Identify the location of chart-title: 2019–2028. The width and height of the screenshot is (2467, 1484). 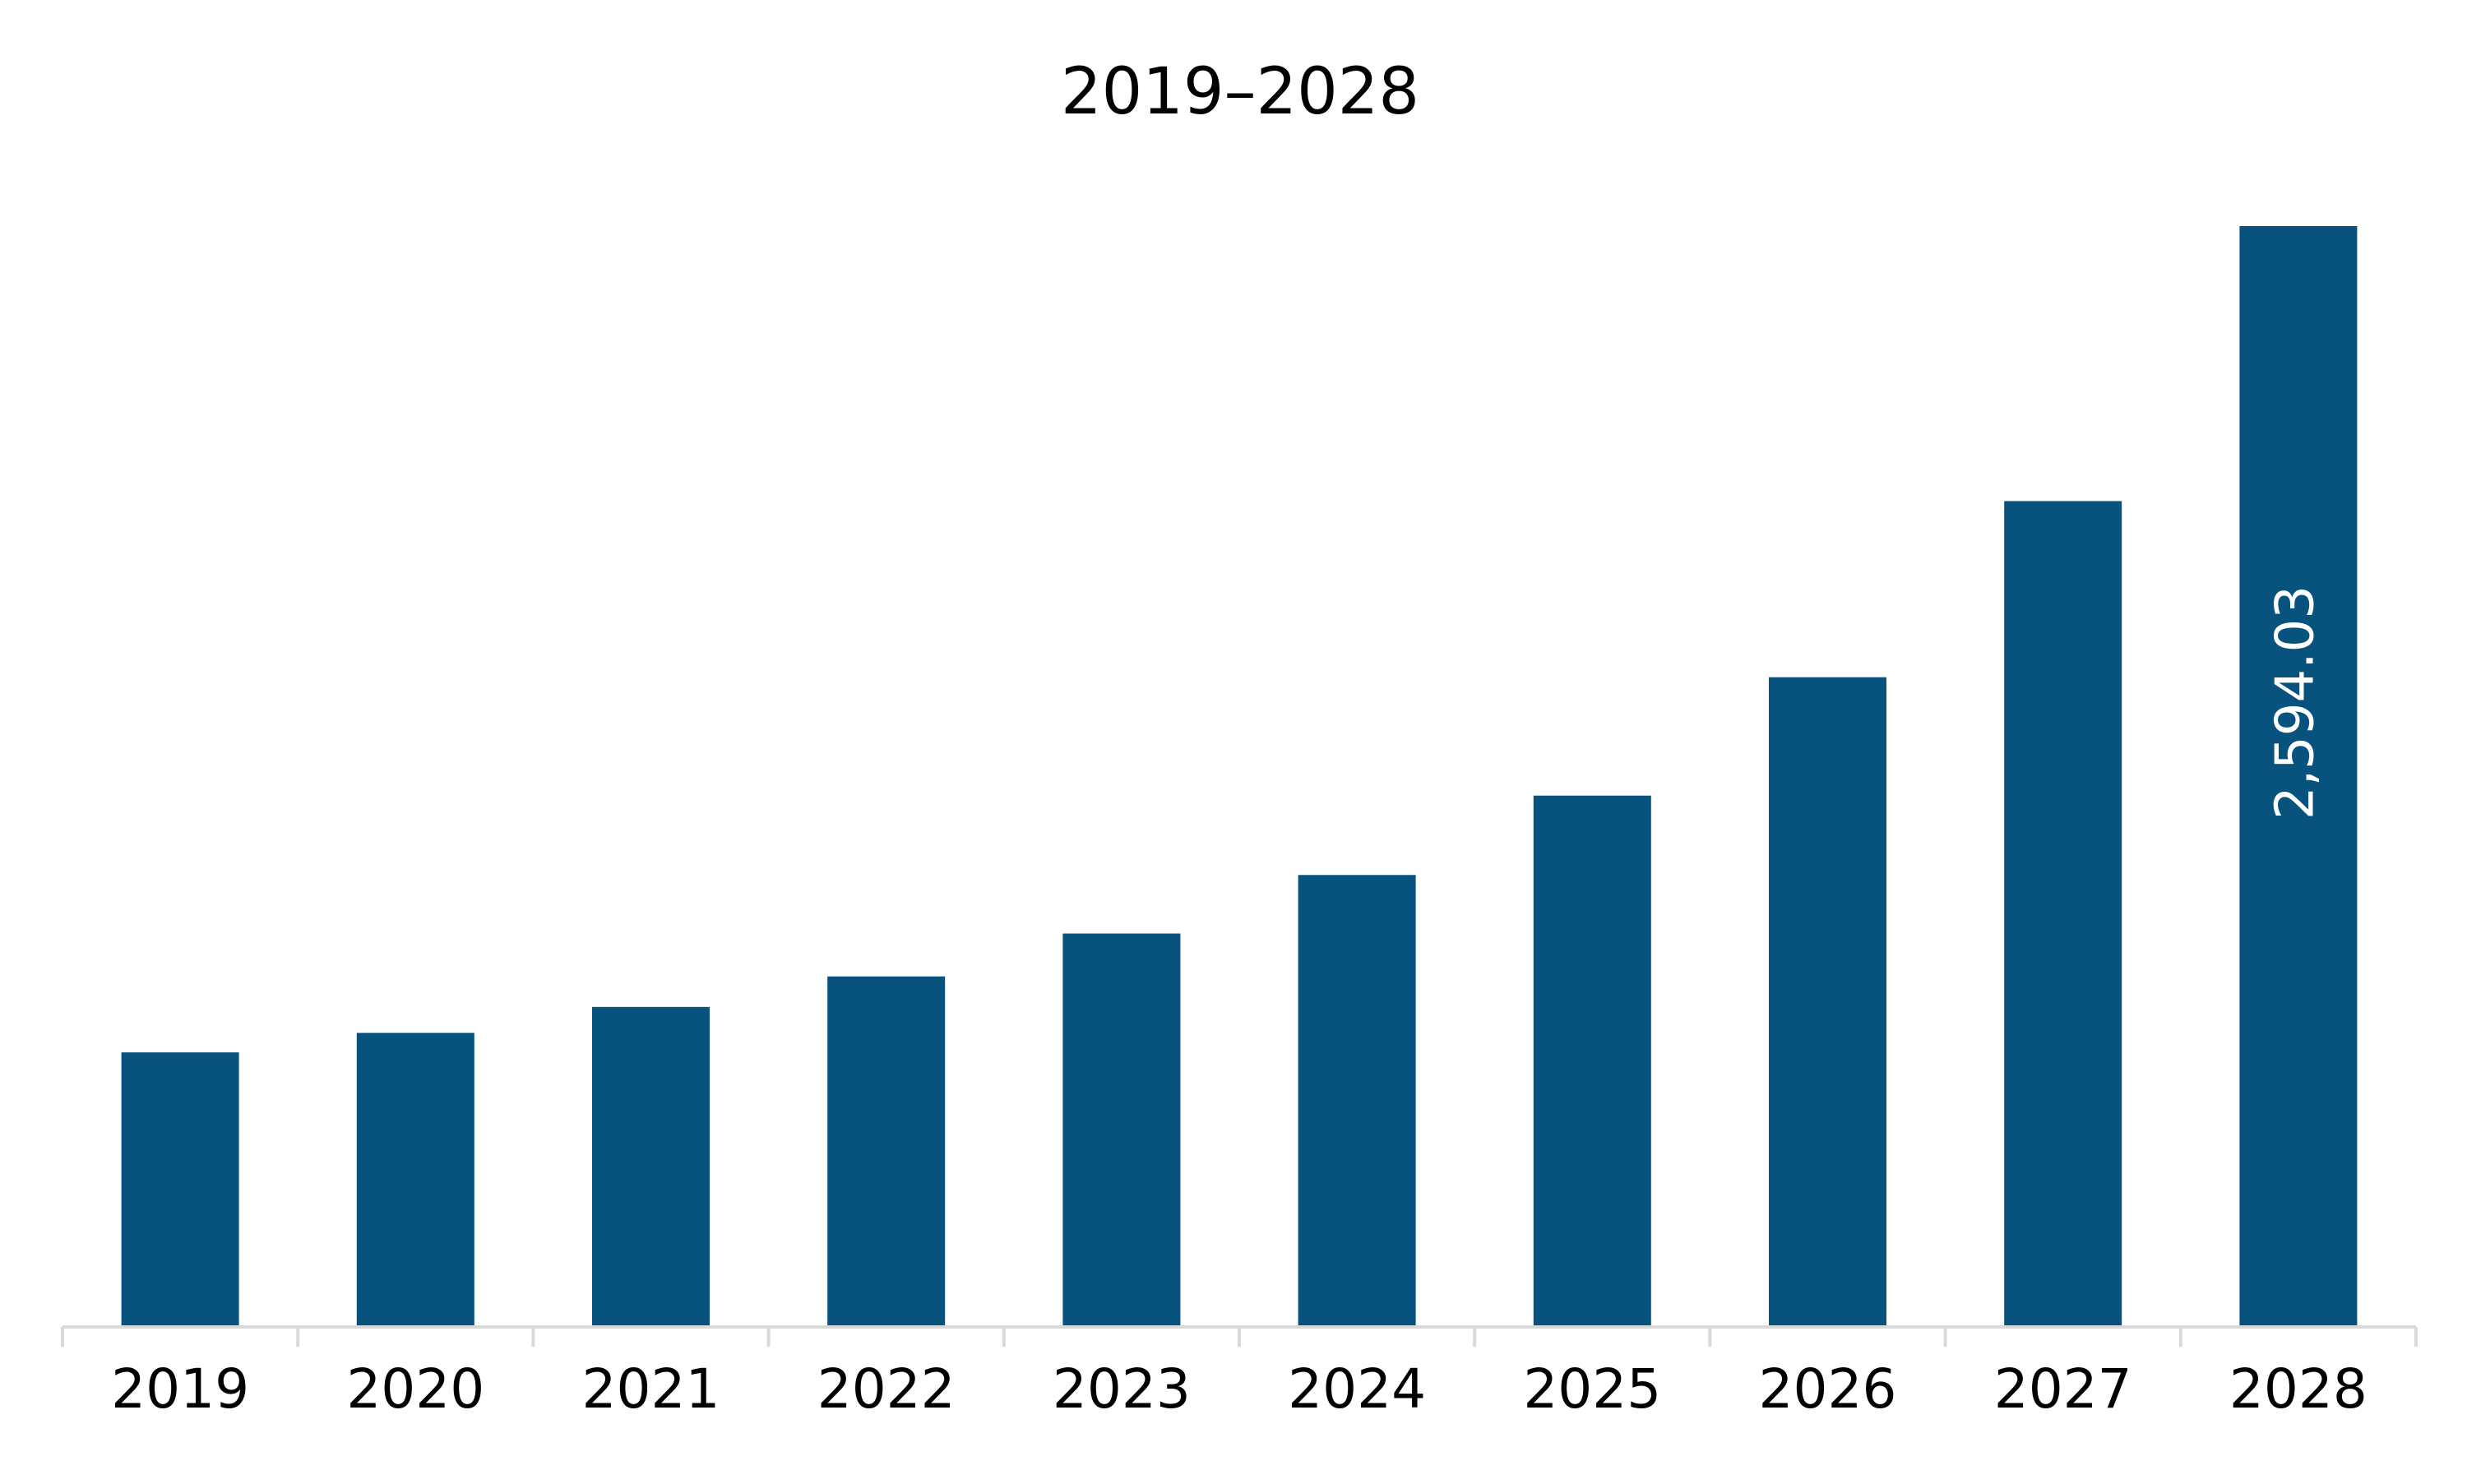
(1240, 92).